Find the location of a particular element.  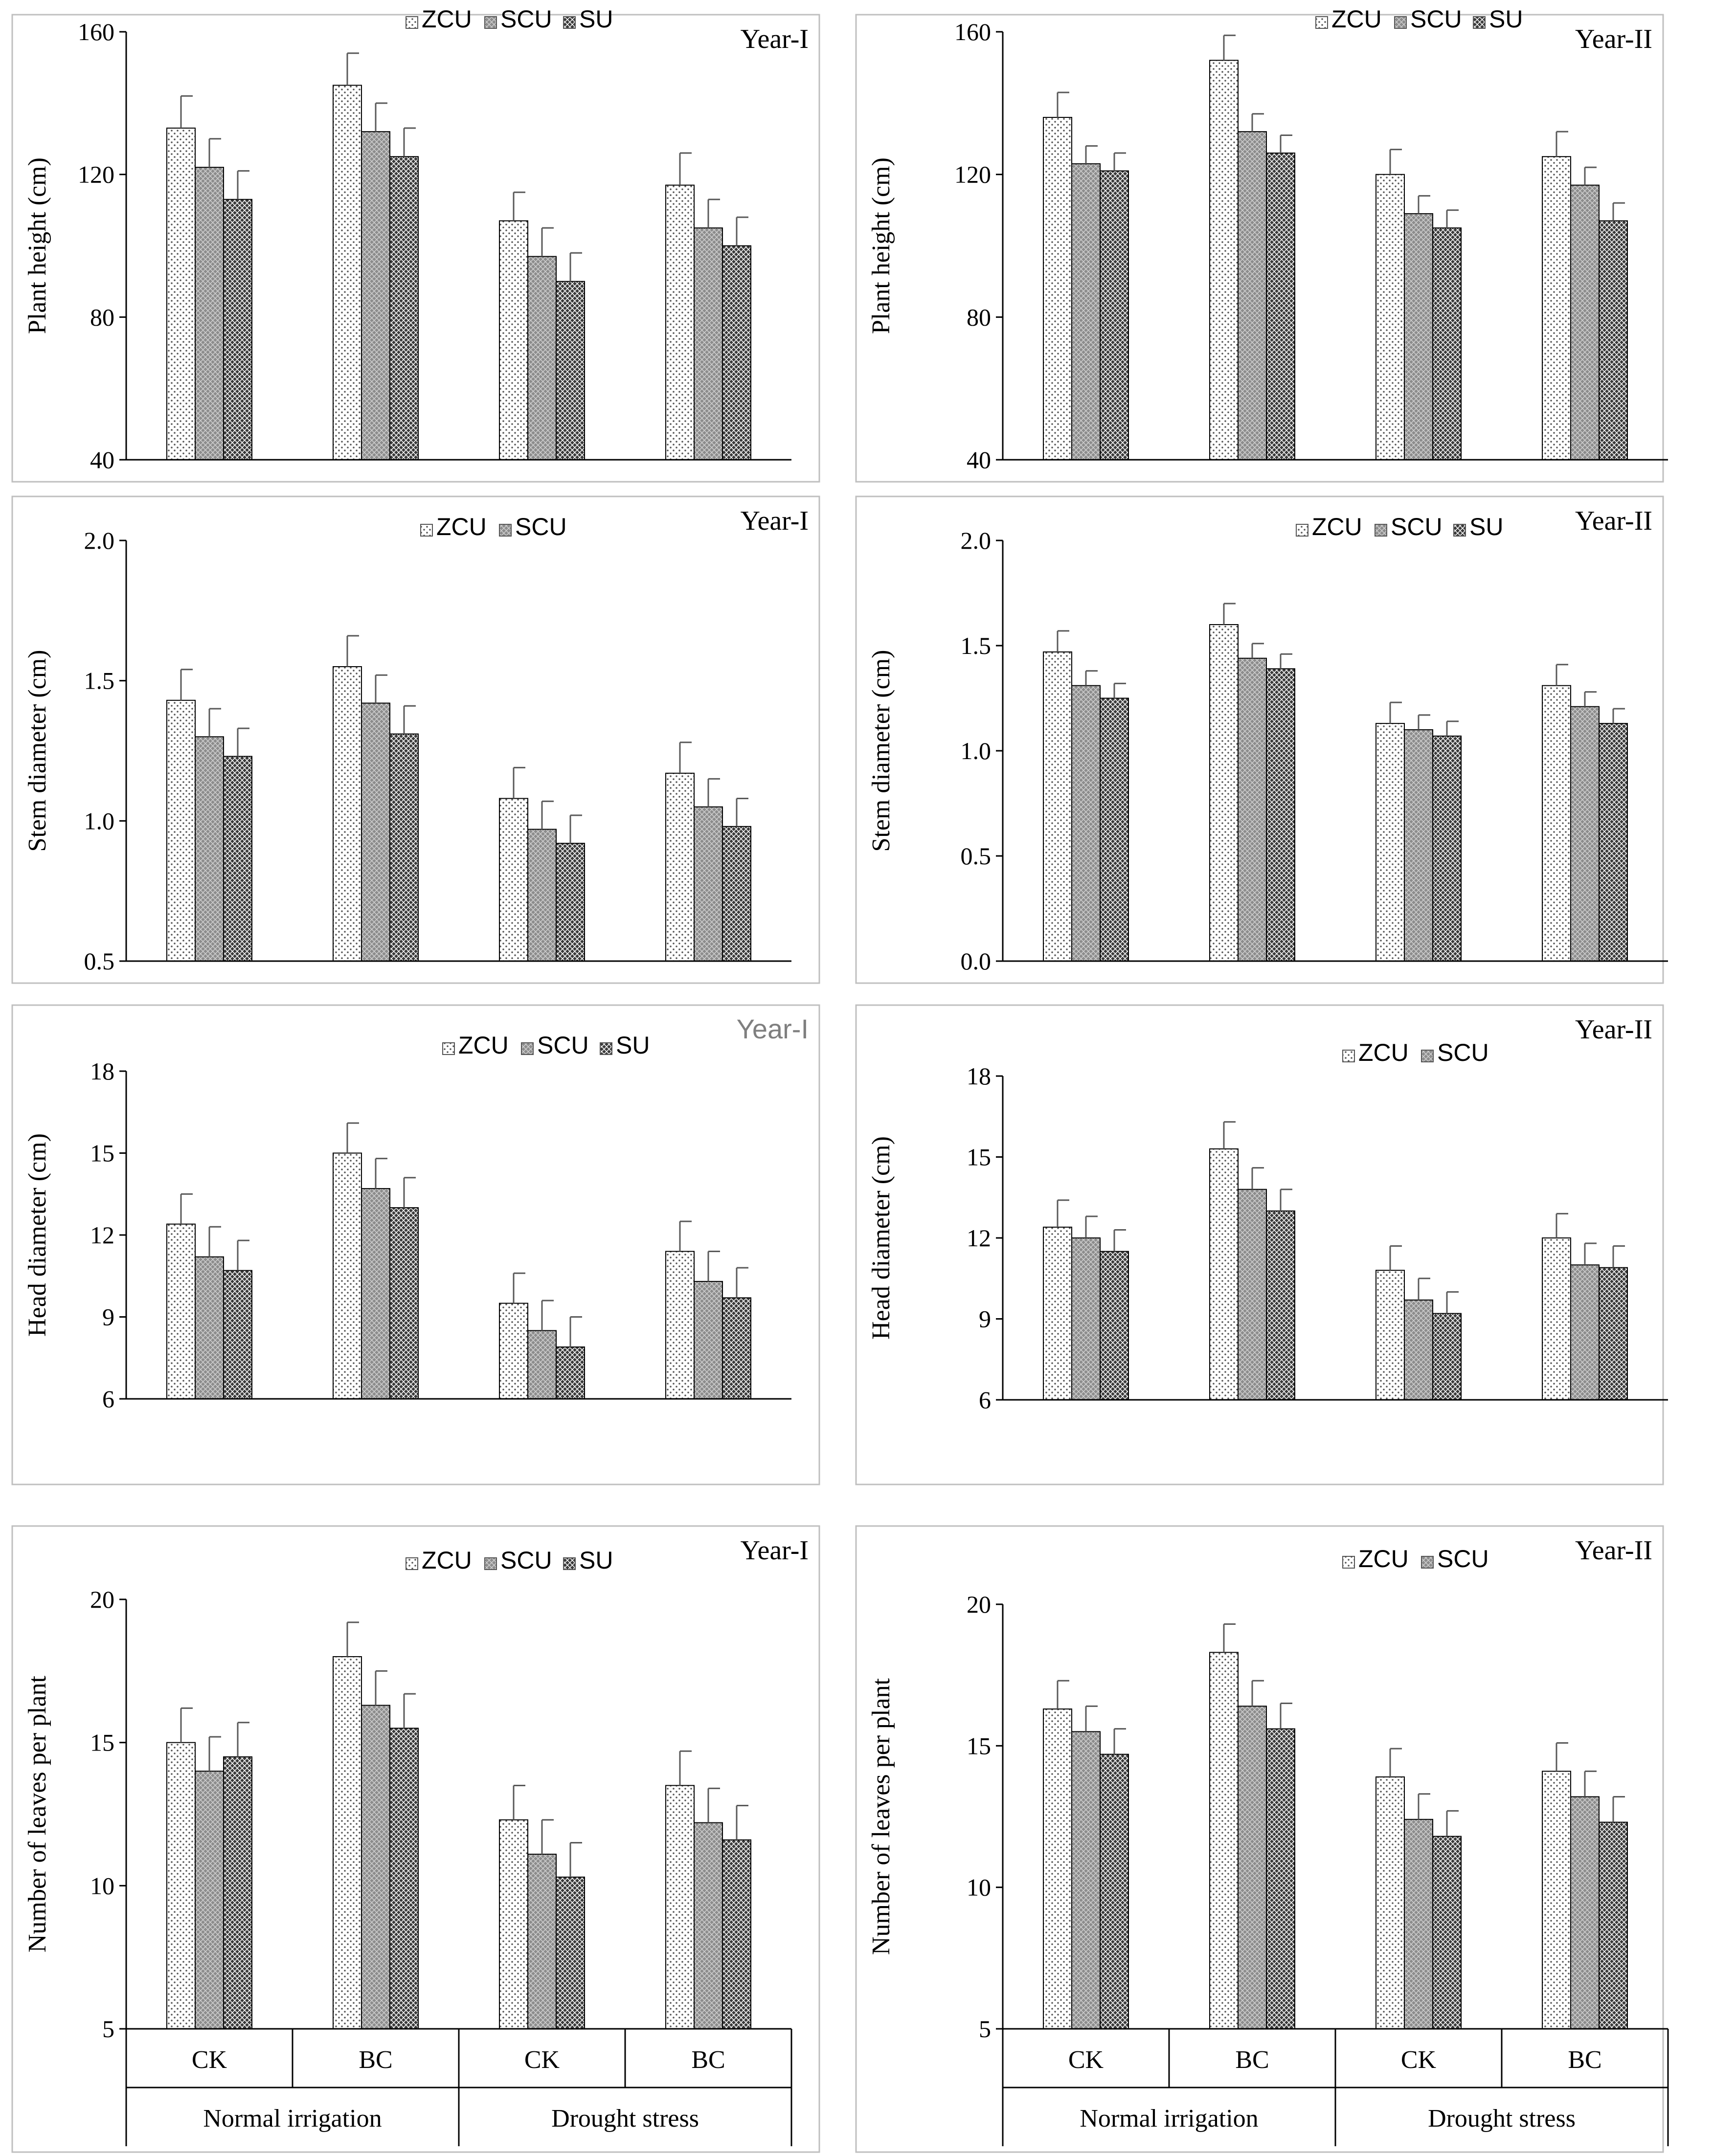

legend-swatch-su is located at coordinates (1479, 22).